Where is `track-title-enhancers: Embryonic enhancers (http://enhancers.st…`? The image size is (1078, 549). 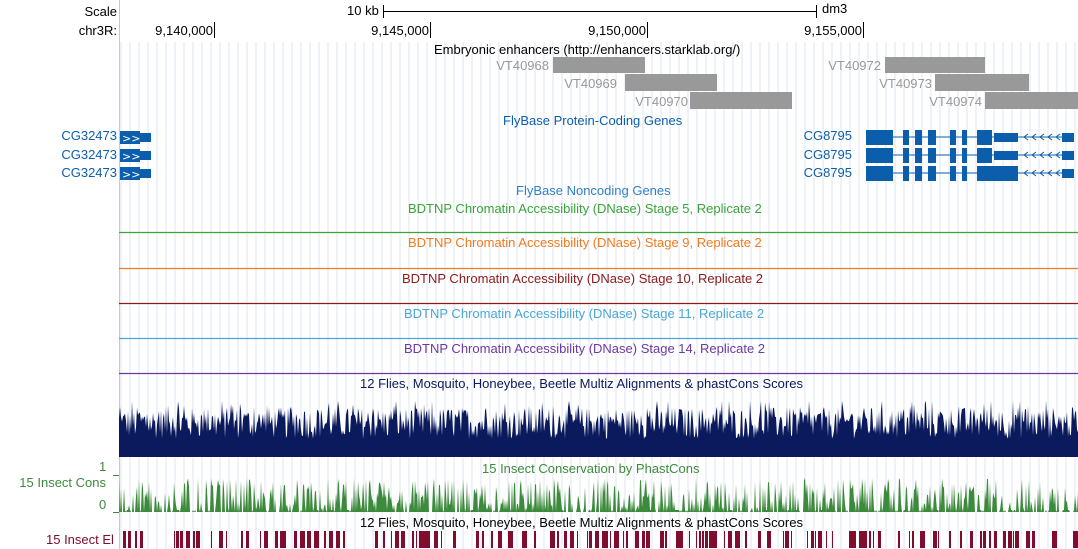
track-title-enhancers: Embryonic enhancers (http://enhancers.st… is located at coordinates (587, 49).